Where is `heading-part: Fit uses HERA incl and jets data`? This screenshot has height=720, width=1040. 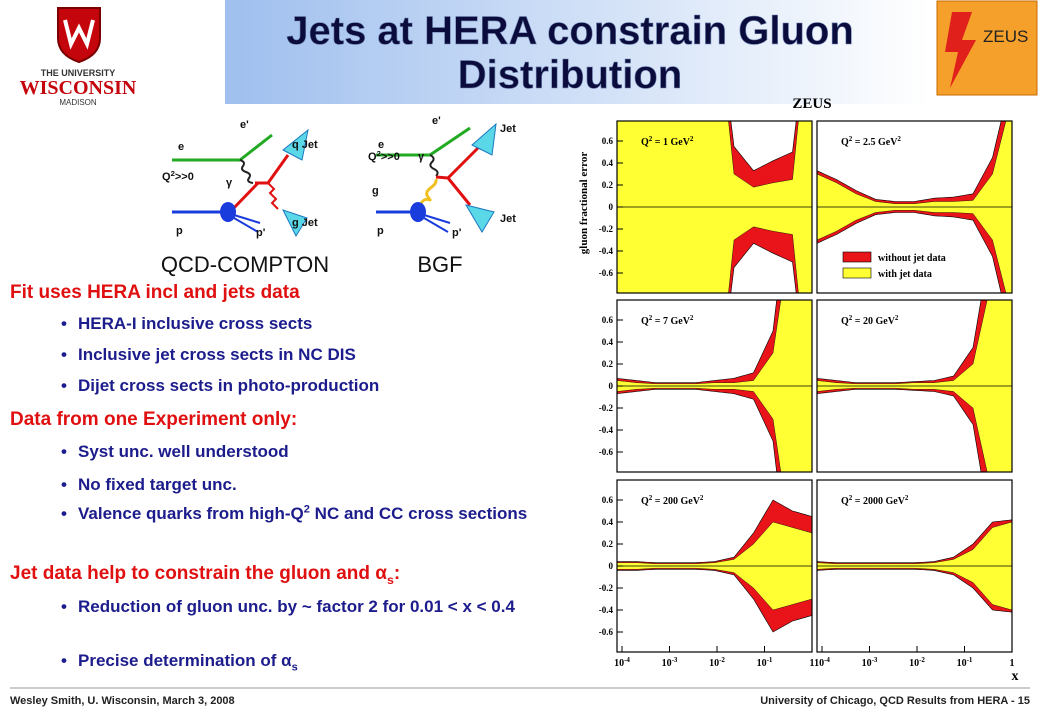
heading-part: Fit uses HERA incl and jets data is located at coordinates (155, 292).